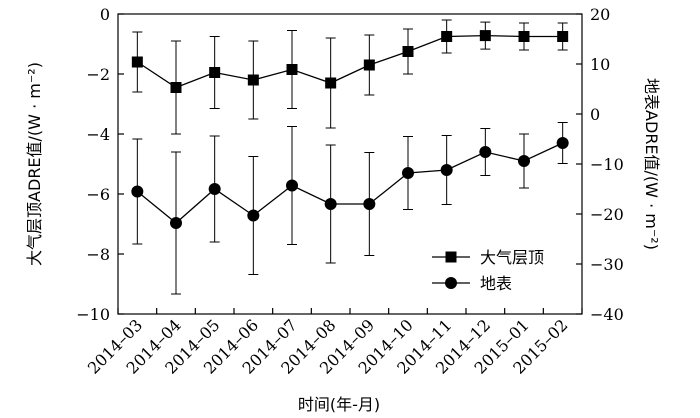  Describe the element at coordinates (600, 14) in the screenshot. I see `right-y-tick-label: 20` at that location.